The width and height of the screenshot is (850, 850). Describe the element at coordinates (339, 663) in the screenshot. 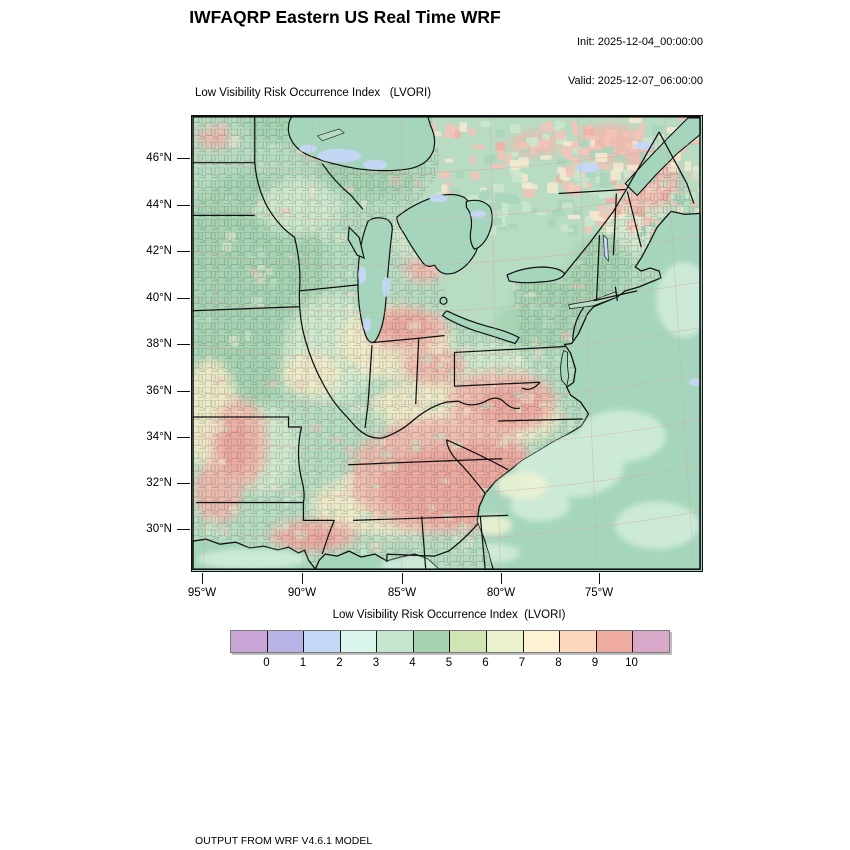

I see `colorbar-tick-label: 2` at that location.